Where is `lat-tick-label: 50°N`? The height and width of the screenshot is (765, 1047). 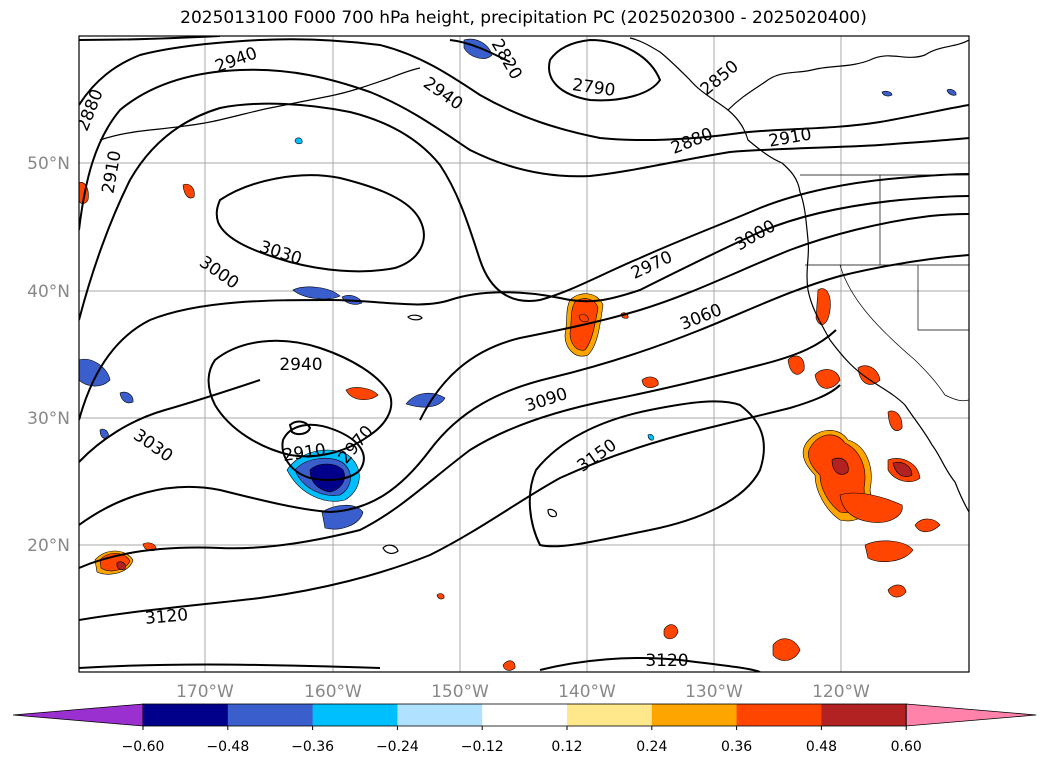 lat-tick-label: 50°N is located at coordinates (48, 164).